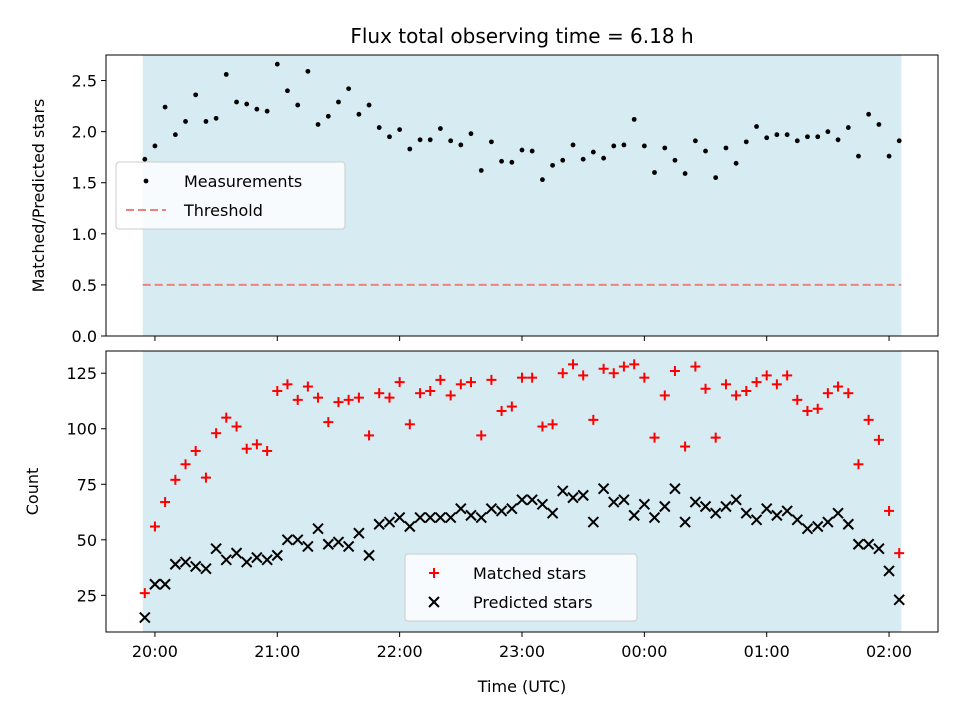 The width and height of the screenshot is (960, 720). I want to click on x-tick-label: 23:00, so click(522, 651).